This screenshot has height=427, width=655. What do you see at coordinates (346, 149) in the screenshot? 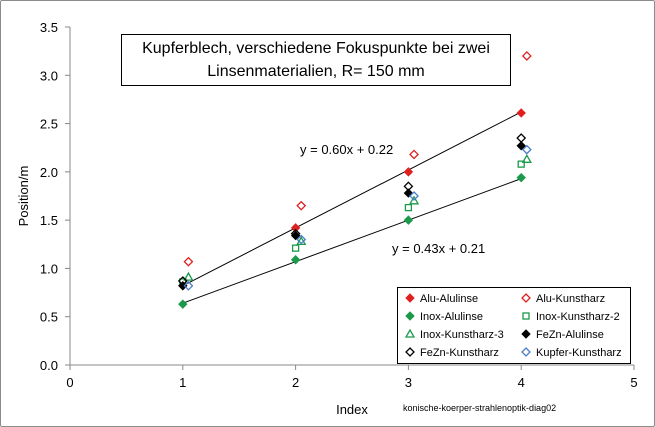
I see `trendline-equation-upper: y = 0.60x + 0.22` at bounding box center [346, 149].